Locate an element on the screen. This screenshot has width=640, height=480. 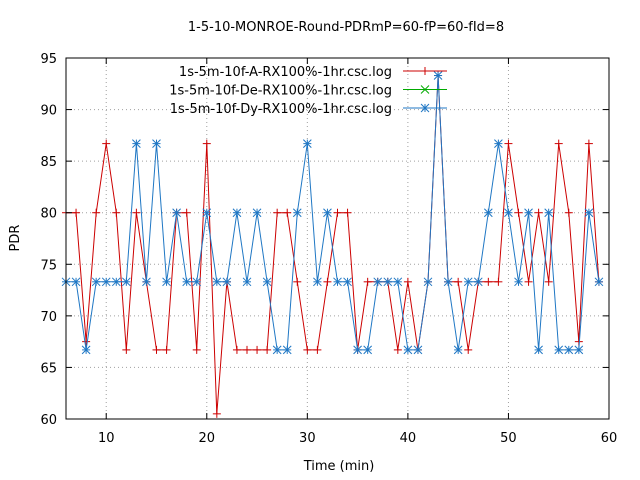
y-tick-label: 70 is located at coordinates (48, 317).